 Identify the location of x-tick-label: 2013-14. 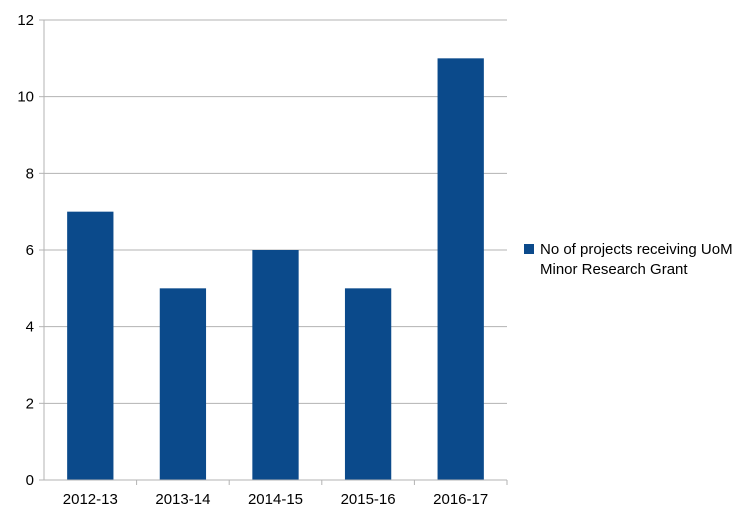
(182, 499).